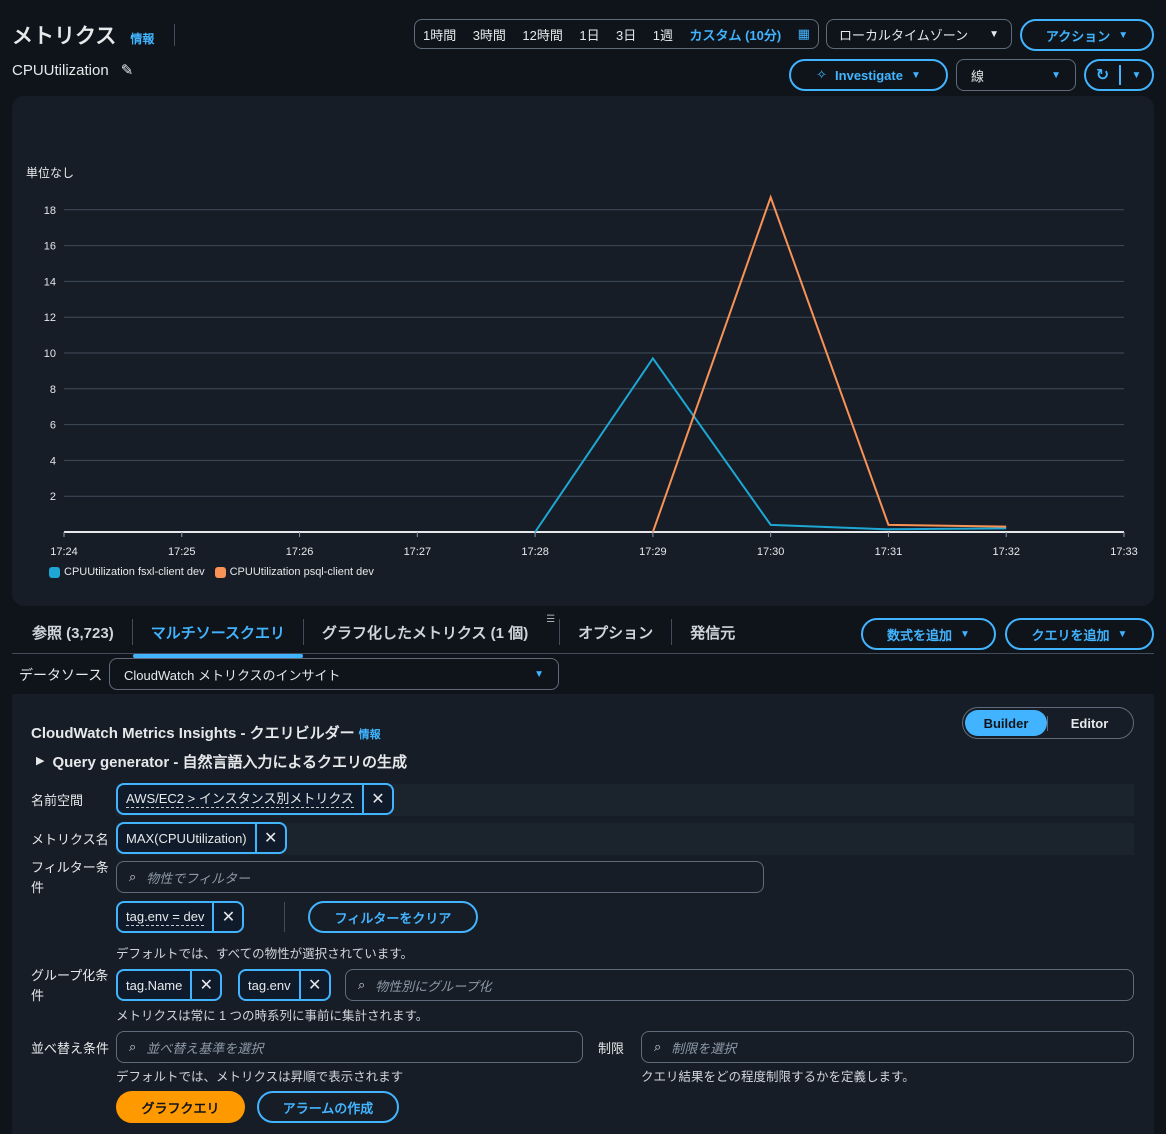 Image resolution: width=1166 pixels, height=1134 pixels. I want to click on create-alarm-button: アラームの作成, so click(328, 1107).